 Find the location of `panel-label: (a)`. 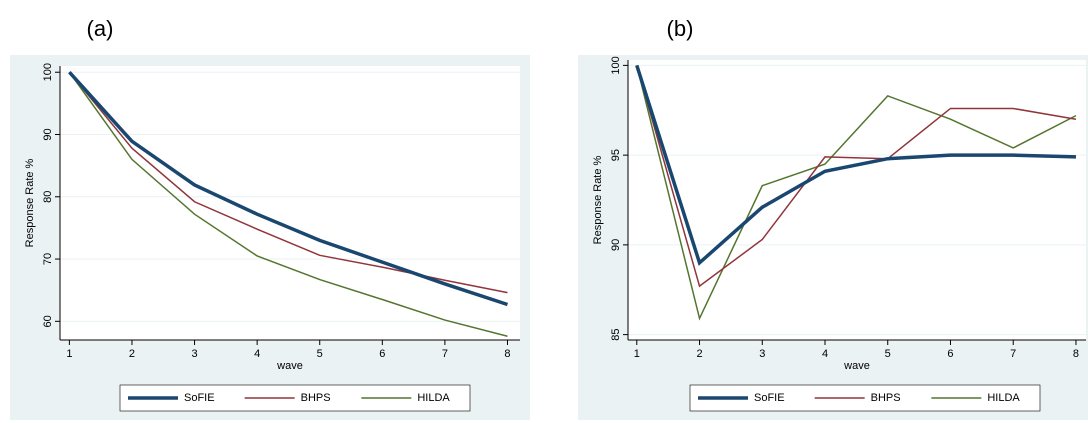

panel-label: (a) is located at coordinates (100, 28).